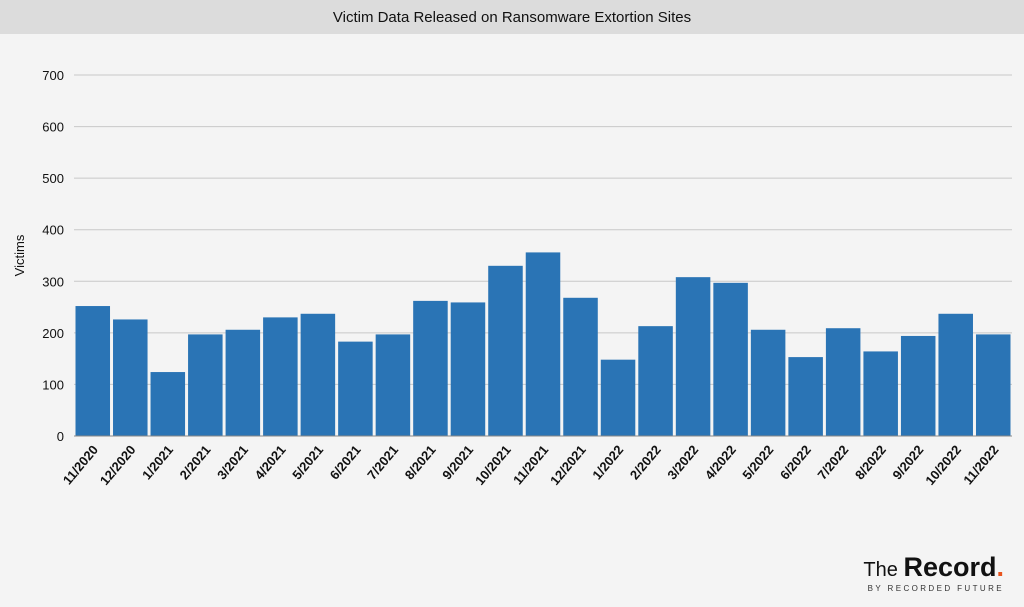 The image size is (1024, 607). Describe the element at coordinates (795, 462) in the screenshot. I see `x-tick-label: 6/2022` at that location.